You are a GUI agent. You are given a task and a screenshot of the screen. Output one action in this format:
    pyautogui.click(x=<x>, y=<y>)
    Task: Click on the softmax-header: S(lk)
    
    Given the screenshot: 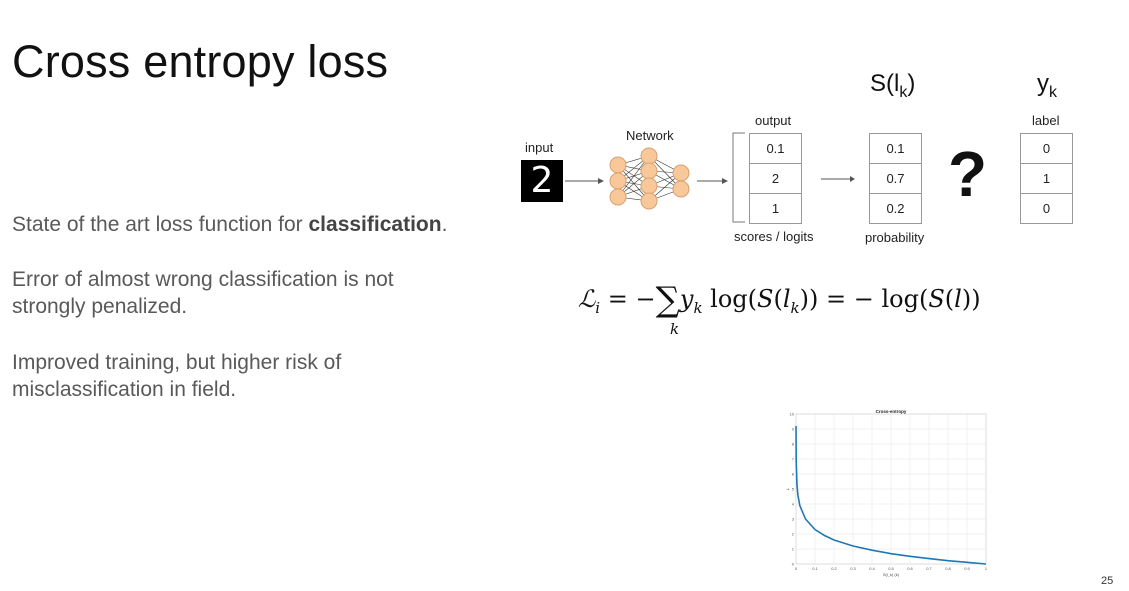 What is the action you would take?
    pyautogui.click(x=893, y=85)
    